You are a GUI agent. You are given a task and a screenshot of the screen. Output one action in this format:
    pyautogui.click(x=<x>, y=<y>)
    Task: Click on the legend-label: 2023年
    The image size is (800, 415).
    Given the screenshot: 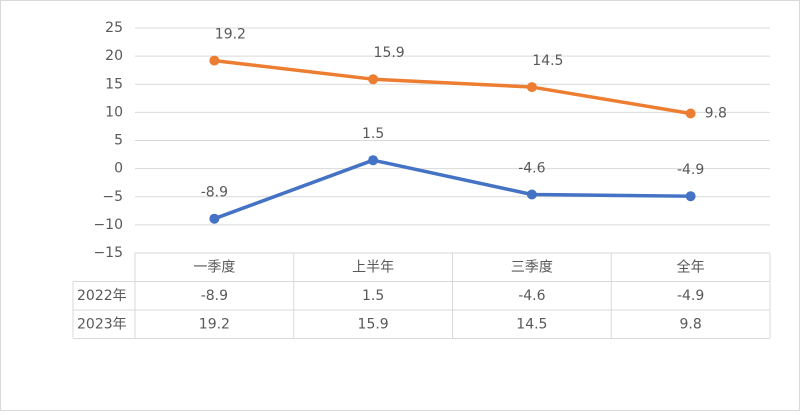 What is the action you would take?
    pyautogui.click(x=102, y=324)
    